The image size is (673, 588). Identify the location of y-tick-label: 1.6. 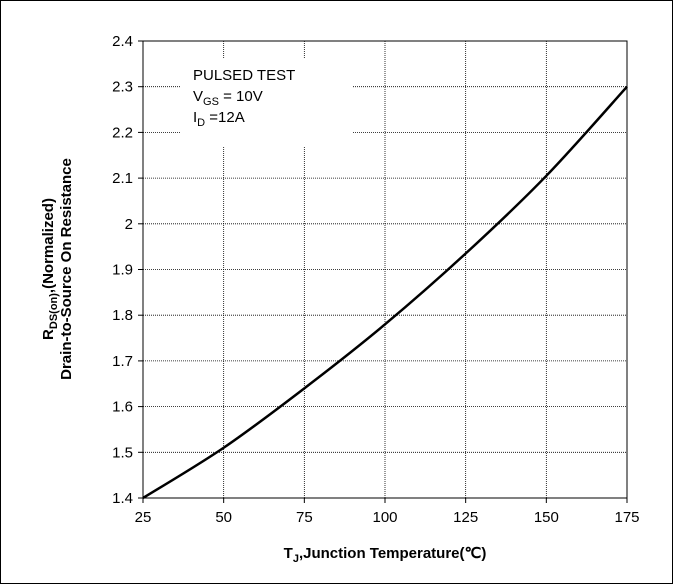
(122, 407).